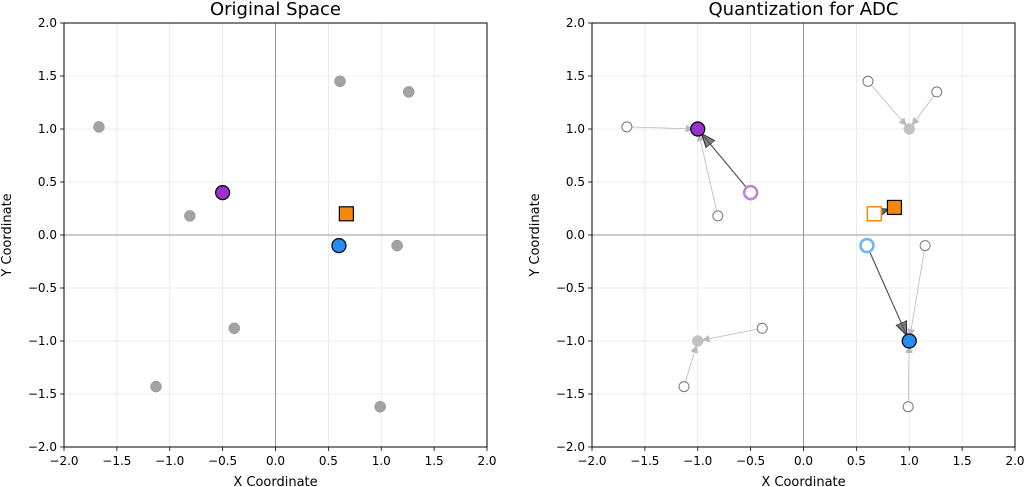  Describe the element at coordinates (750, 192) in the screenshot. I see `purple-original-marker` at that location.